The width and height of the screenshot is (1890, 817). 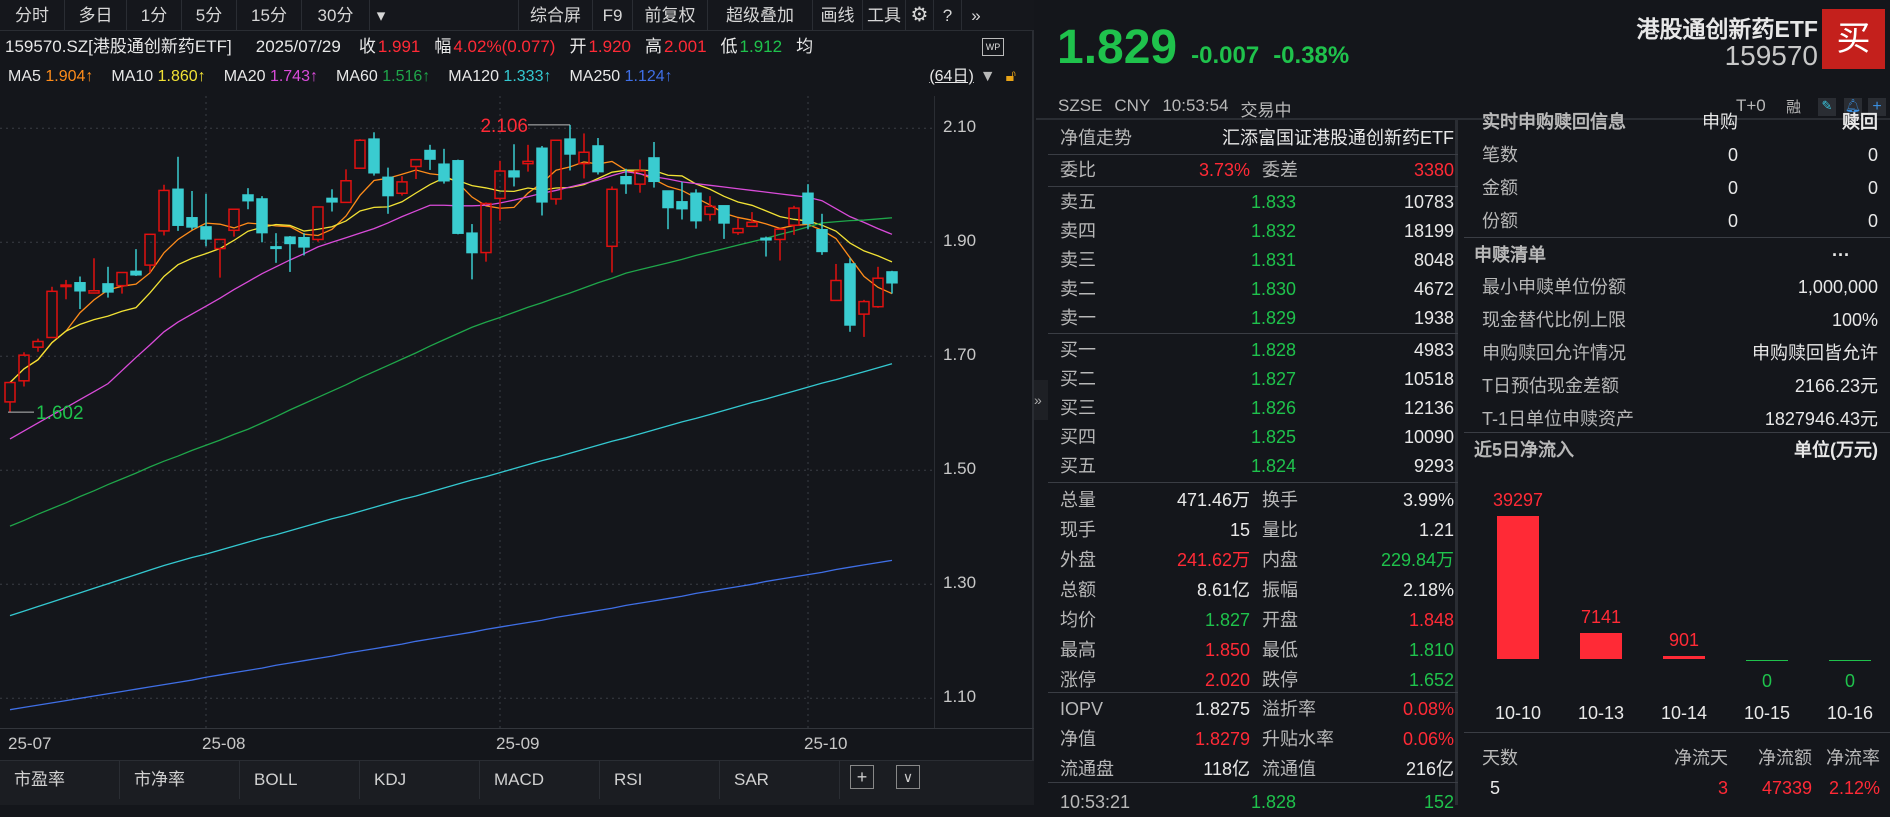 What do you see at coordinates (908, 777) in the screenshot?
I see `indicator-menu-button: ∨` at bounding box center [908, 777].